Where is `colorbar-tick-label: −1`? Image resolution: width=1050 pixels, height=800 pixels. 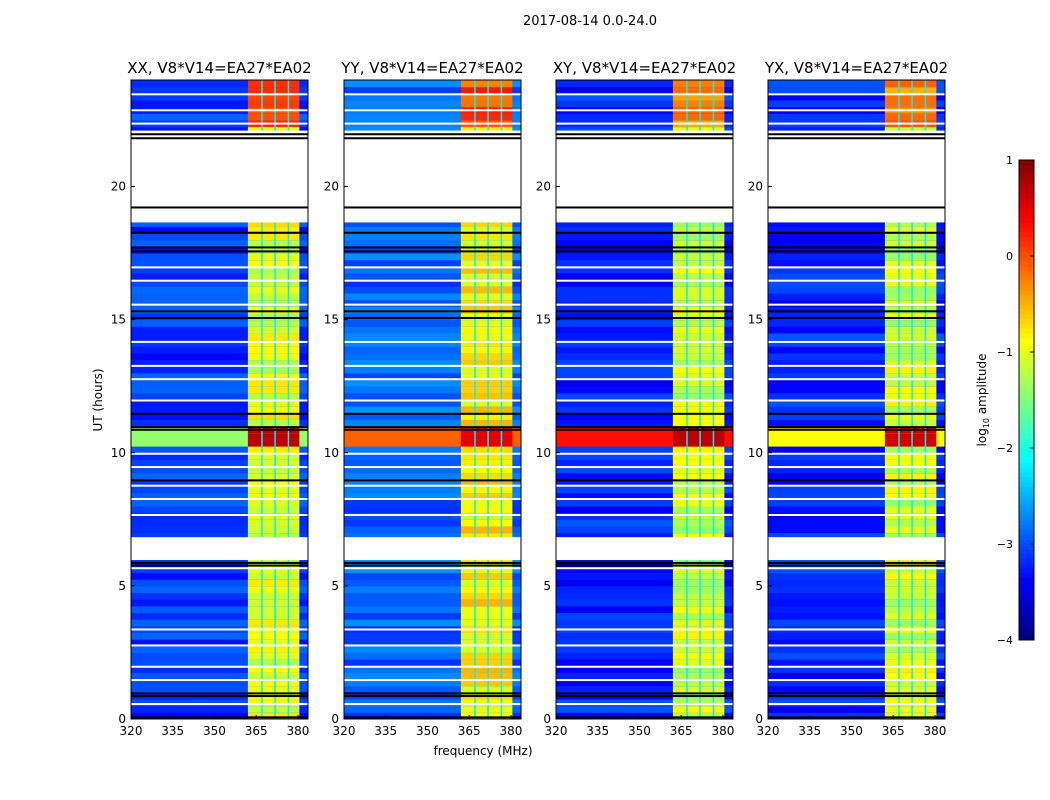
colorbar-tick-label: −1 is located at coordinates (1005, 352).